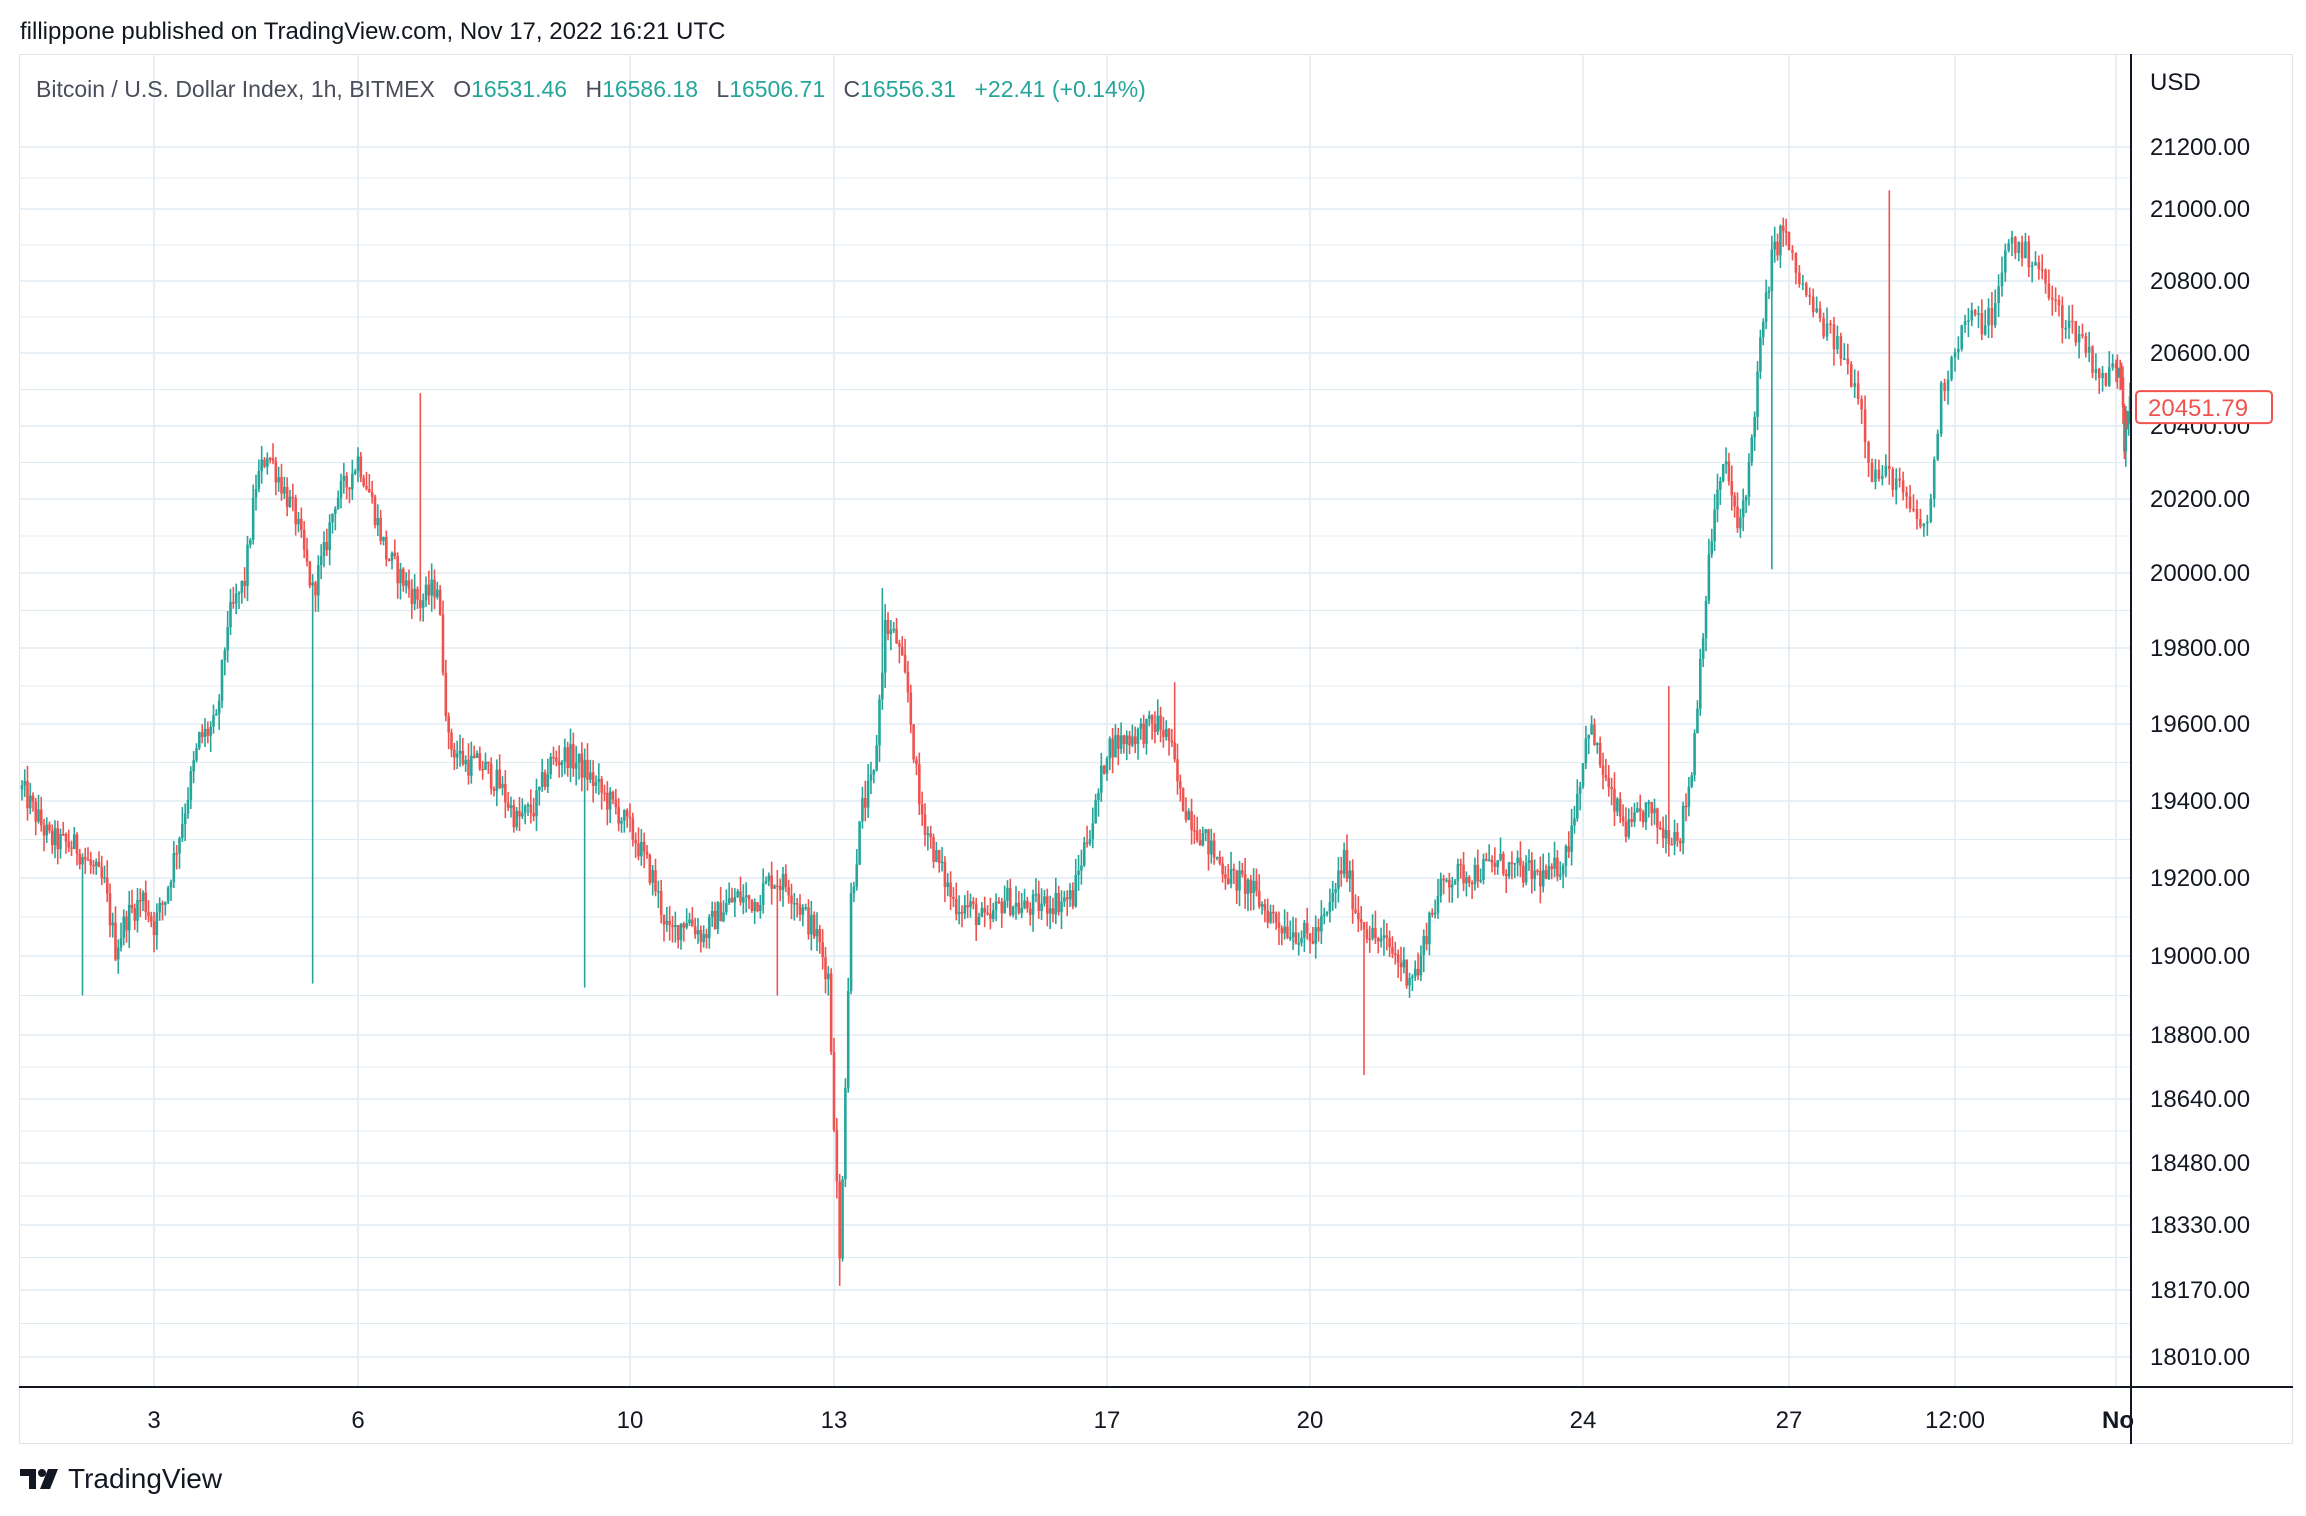 Image resolution: width=2306 pixels, height=1516 pixels. I want to click on x-tick-label: 17, so click(1107, 1420).